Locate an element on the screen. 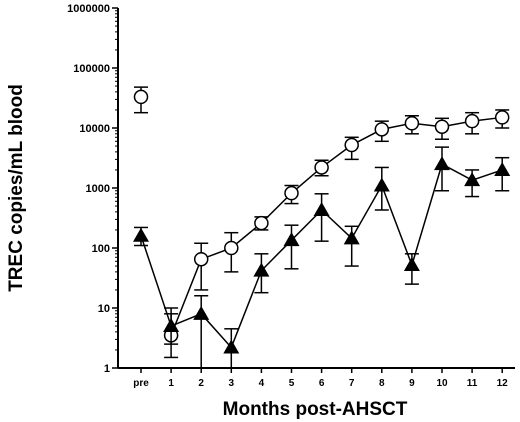  y-axis-ticks: 1 10 100 1000 10000 100000 1000000 is located at coordinates (92, 189).